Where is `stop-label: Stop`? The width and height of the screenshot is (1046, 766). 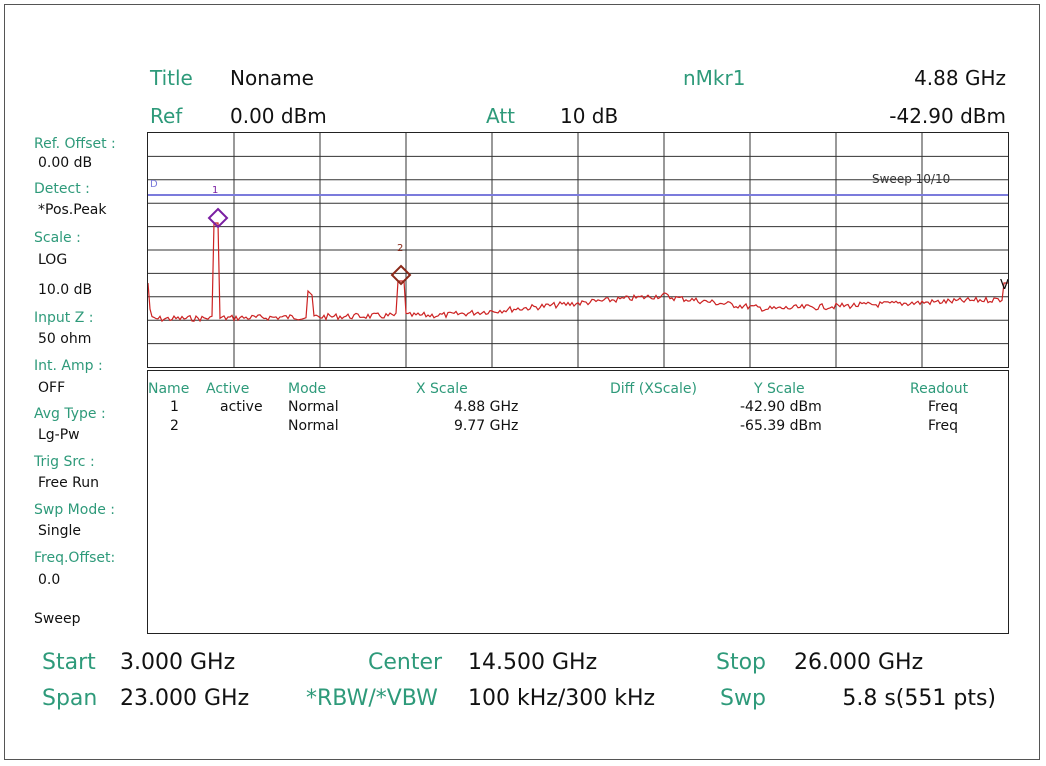 stop-label: Stop is located at coordinates (741, 662).